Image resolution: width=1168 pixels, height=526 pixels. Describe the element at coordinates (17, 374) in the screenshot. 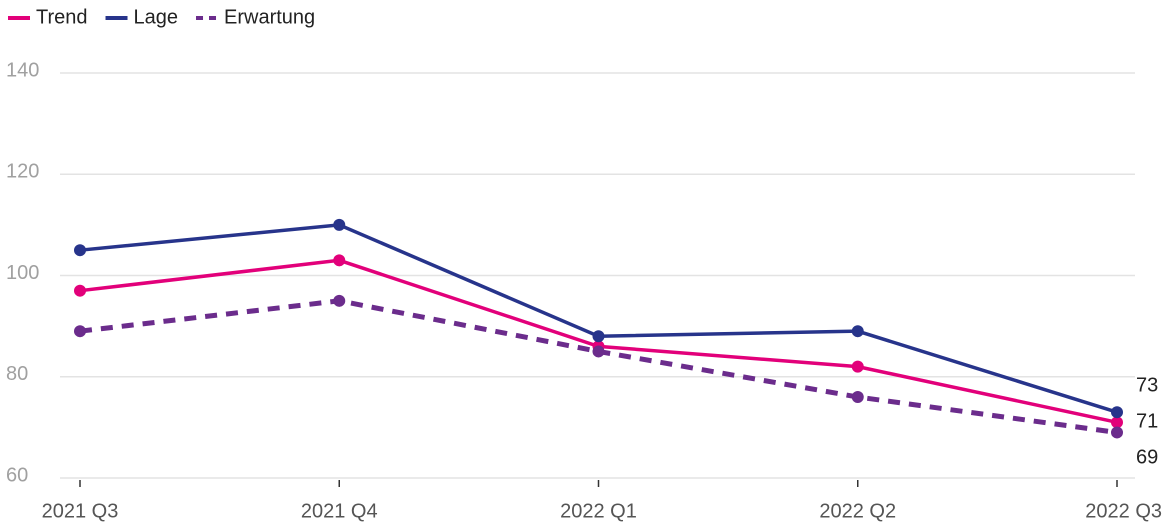

I see `y-tick-label: 80` at that location.